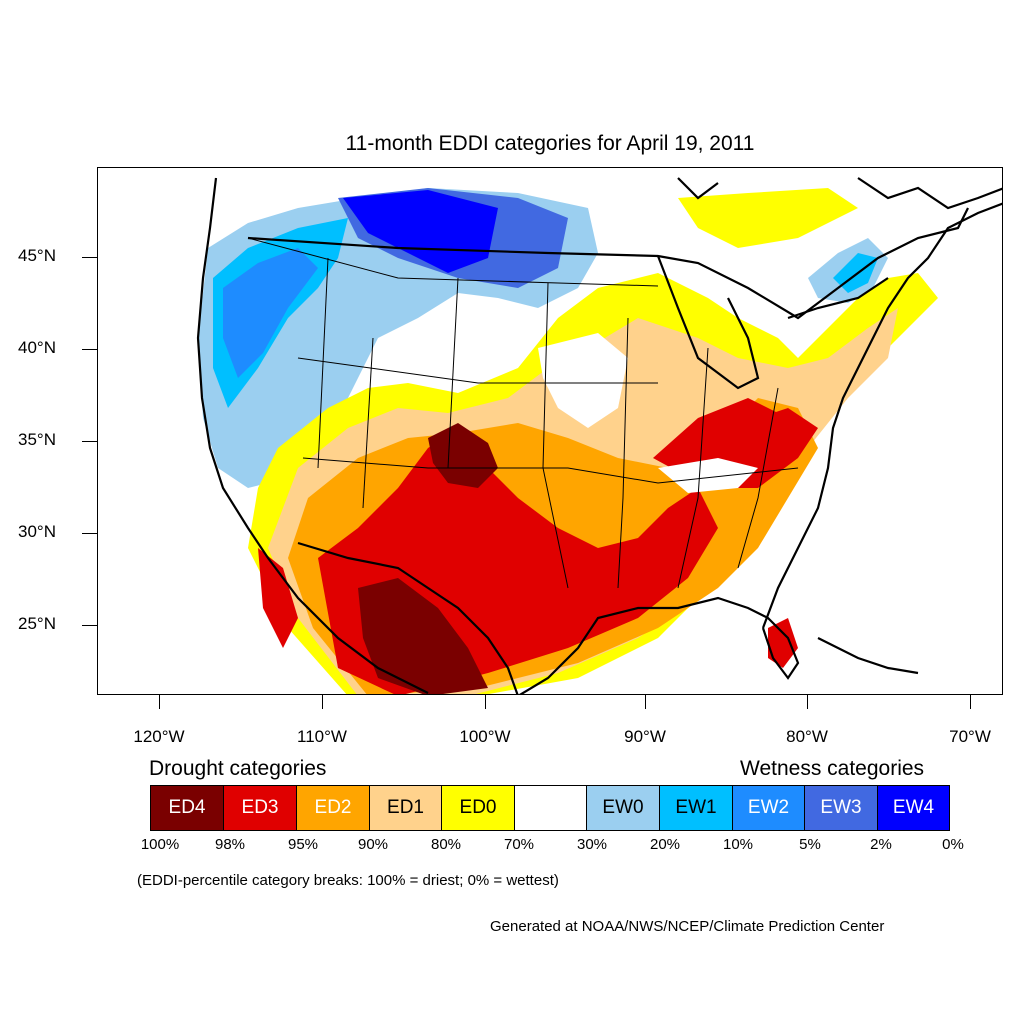 The image size is (1024, 1024). What do you see at coordinates (278, 598) in the screenshot?
I see `ed3-region-bajacal` at bounding box center [278, 598].